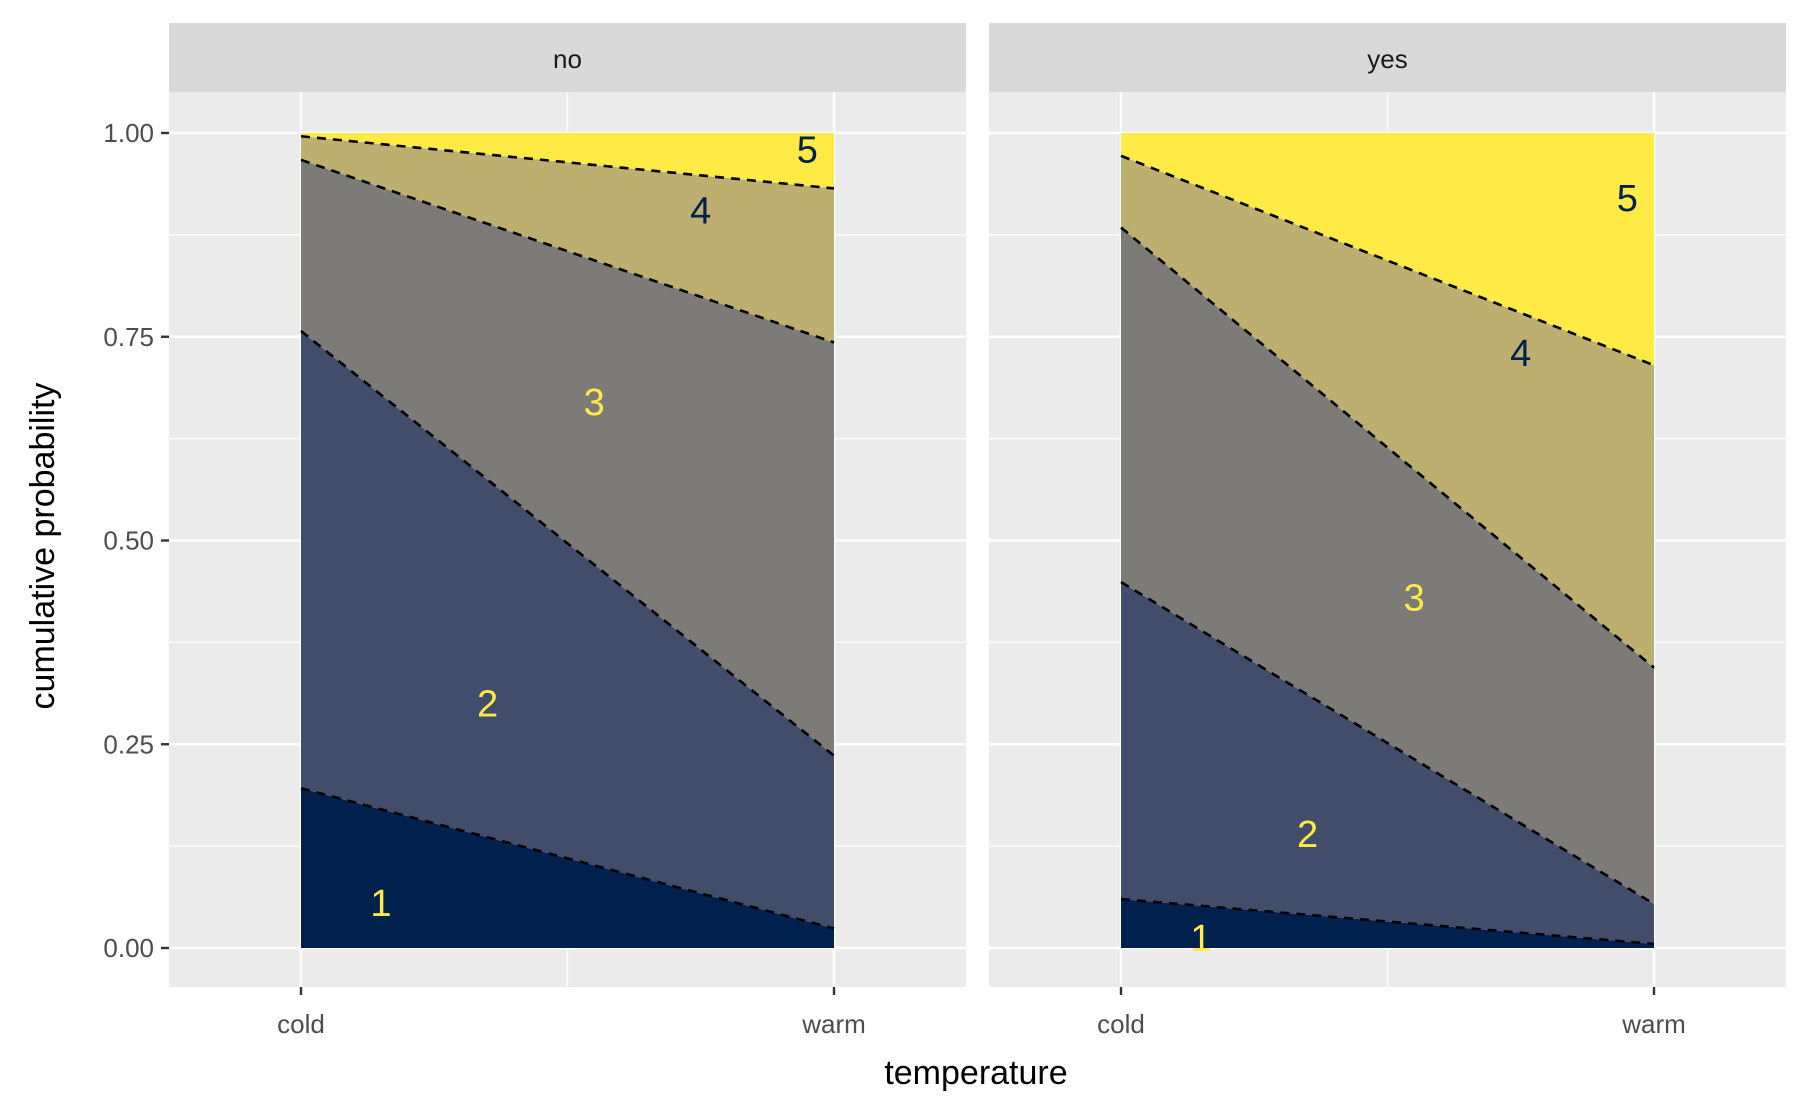  I want to click on y-axis: 0.00 0.25 0.50 0.75 1.00, so click(136, 540).